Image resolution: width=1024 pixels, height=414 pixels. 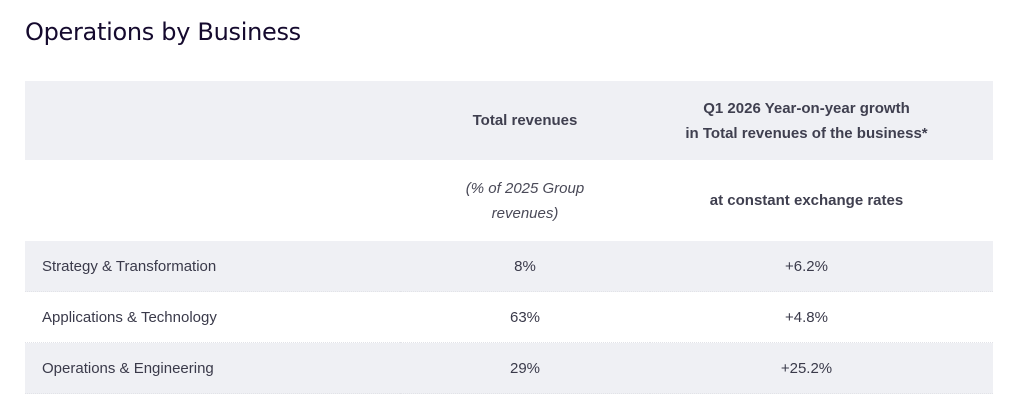 What do you see at coordinates (525, 188) in the screenshot?
I see `subheader-share-line1: (% of 2025 Group` at bounding box center [525, 188].